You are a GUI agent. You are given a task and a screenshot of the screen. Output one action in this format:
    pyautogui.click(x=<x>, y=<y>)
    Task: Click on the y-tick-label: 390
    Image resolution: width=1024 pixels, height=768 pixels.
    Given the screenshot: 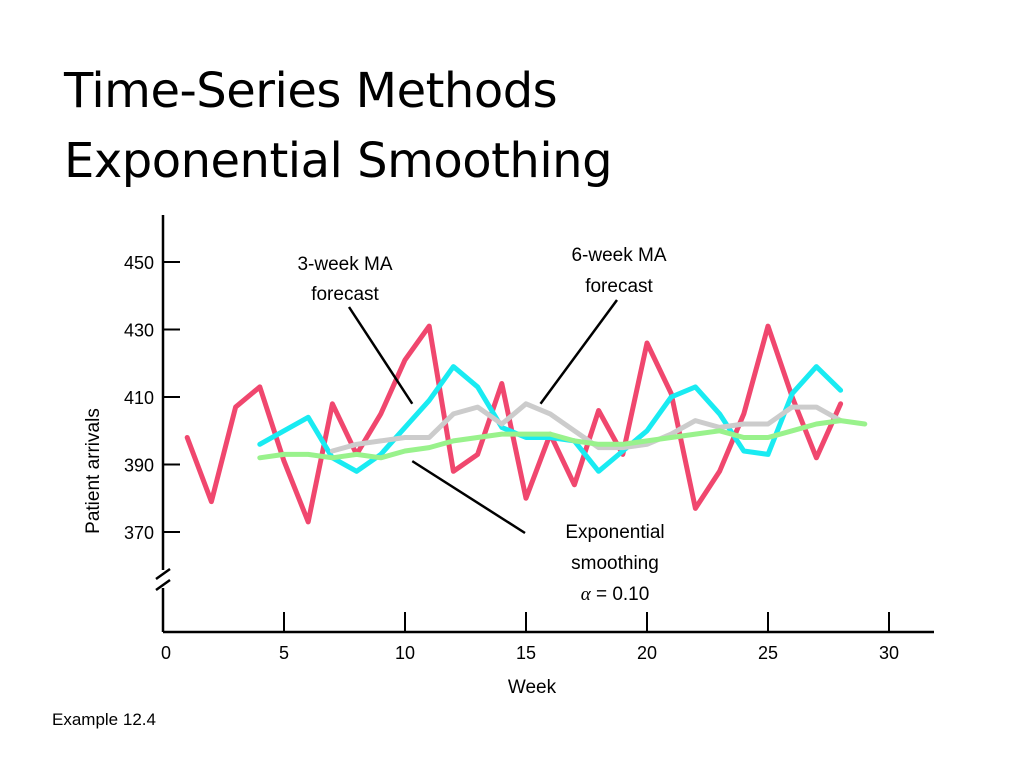 What is the action you would take?
    pyautogui.click(x=139, y=466)
    